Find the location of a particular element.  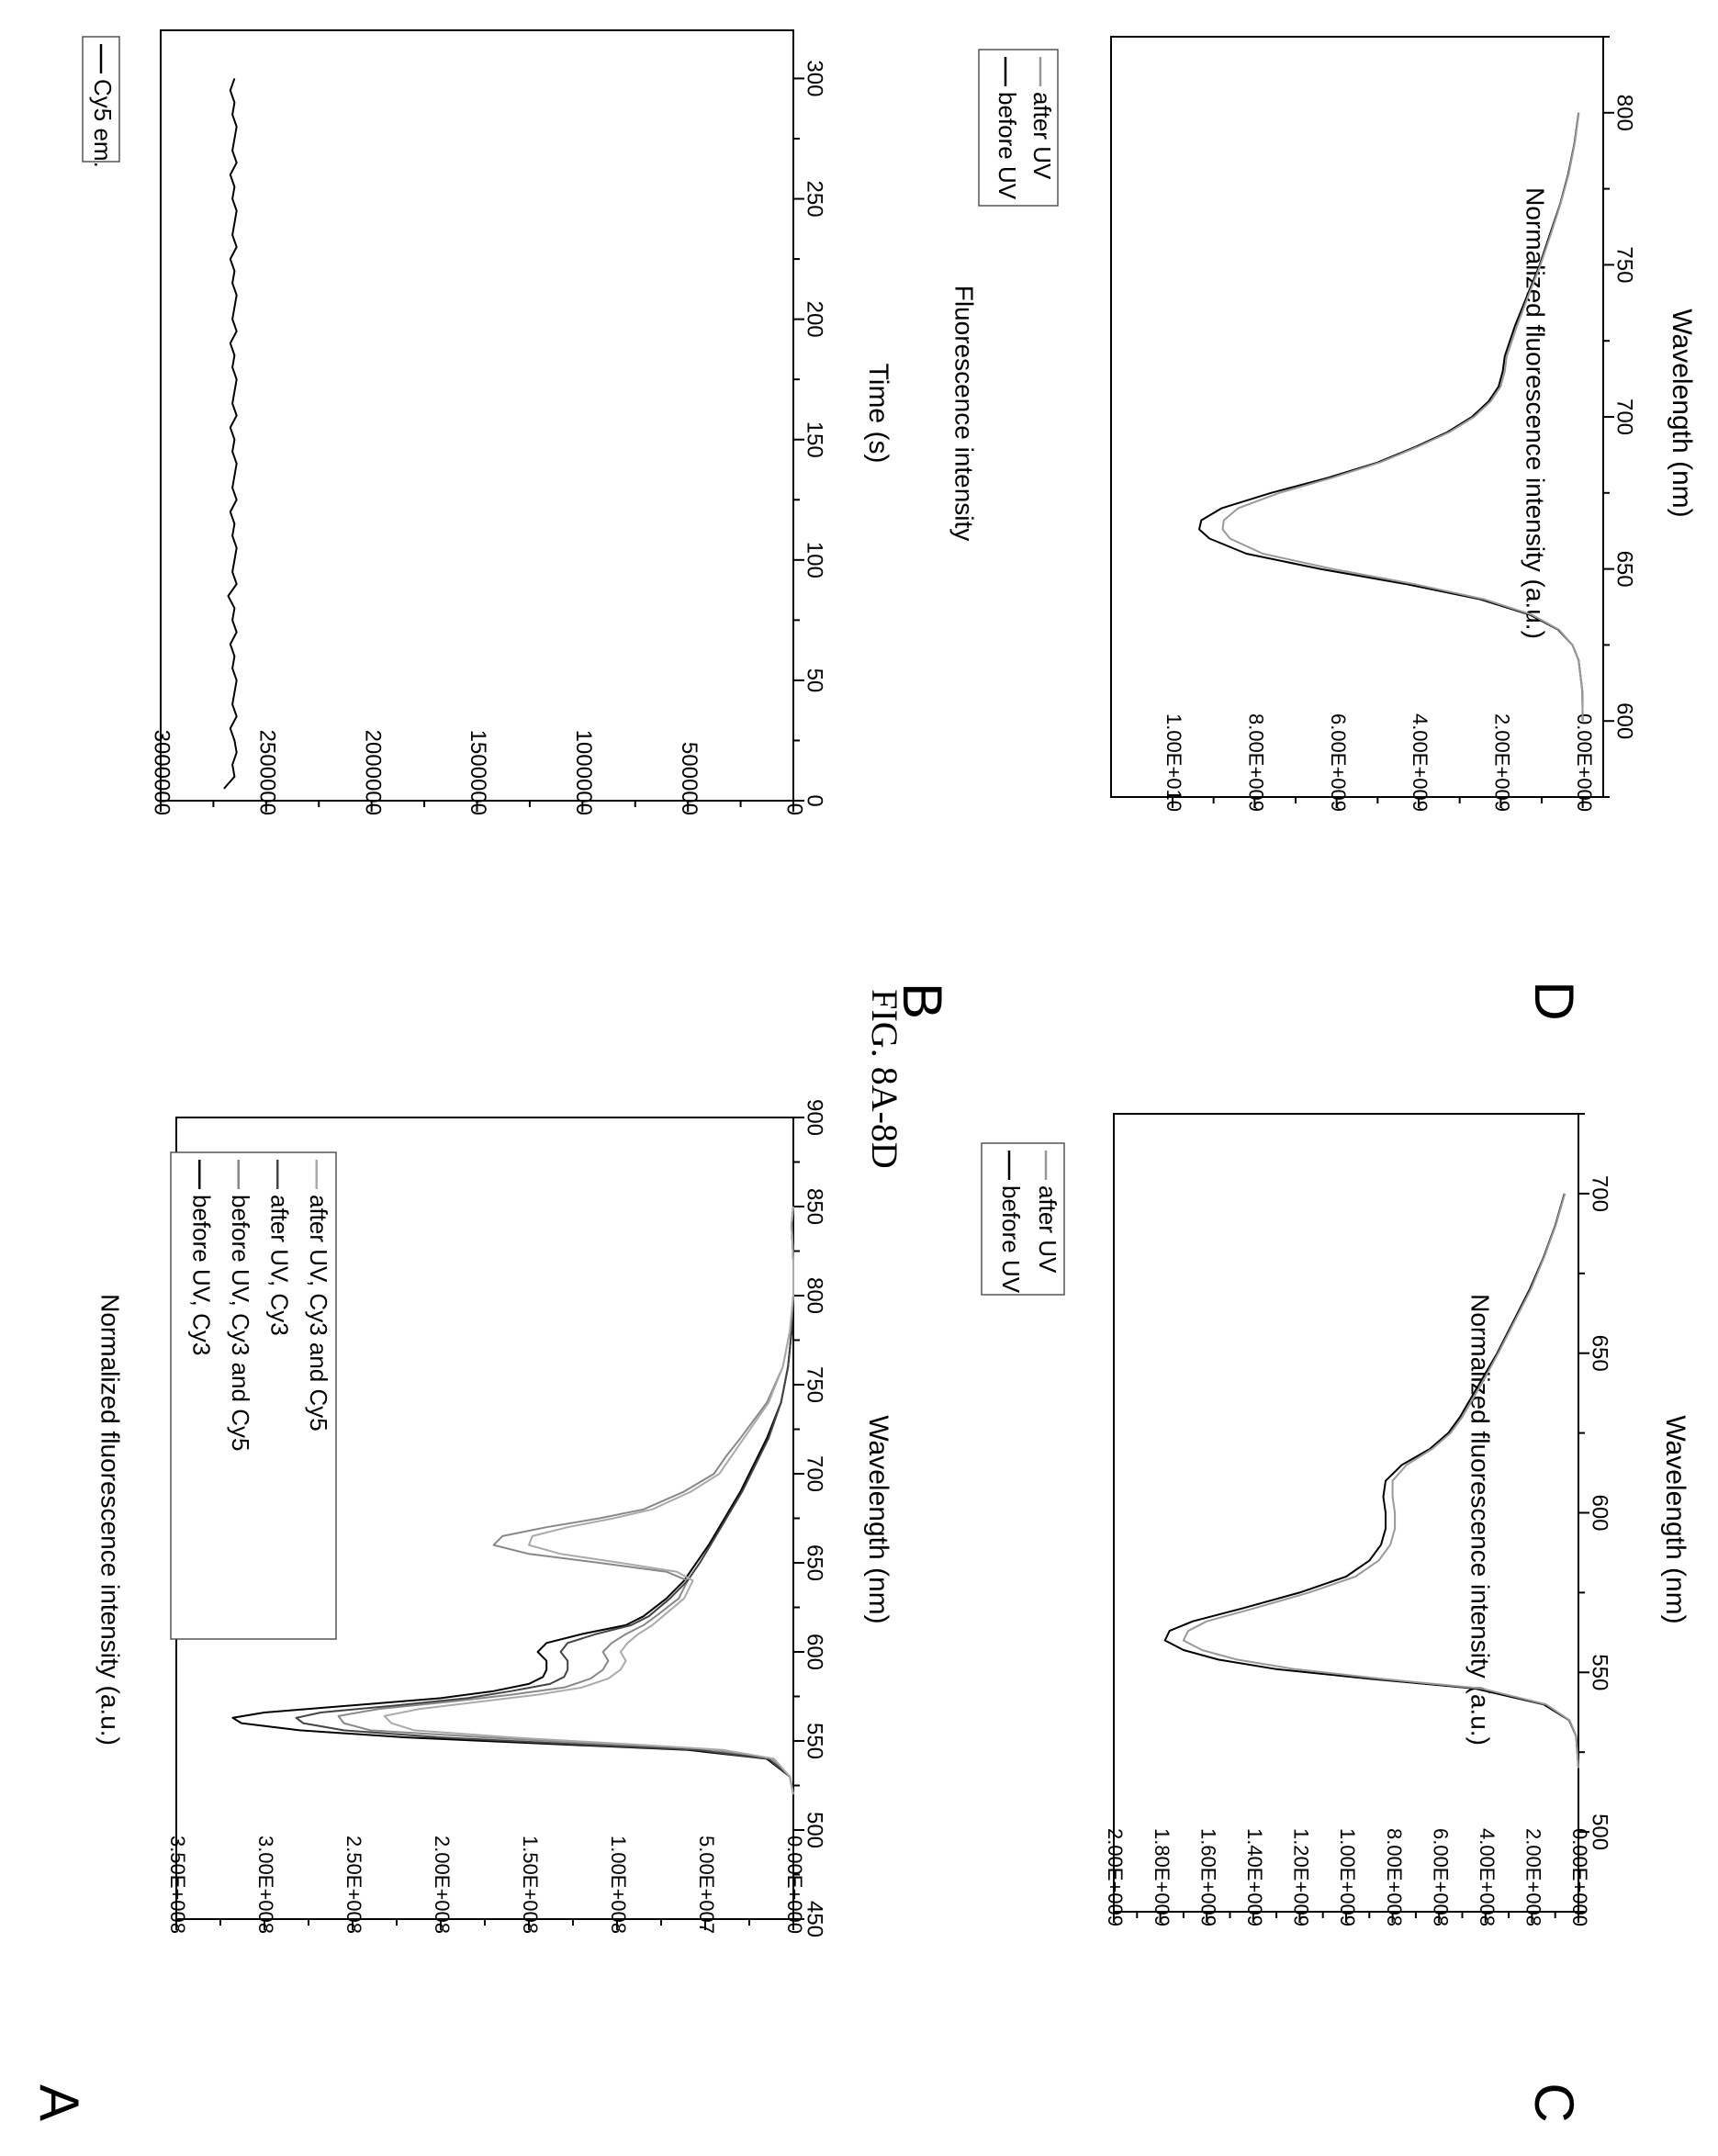

x-tick-label-C: 600 is located at coordinates (1600, 1513).